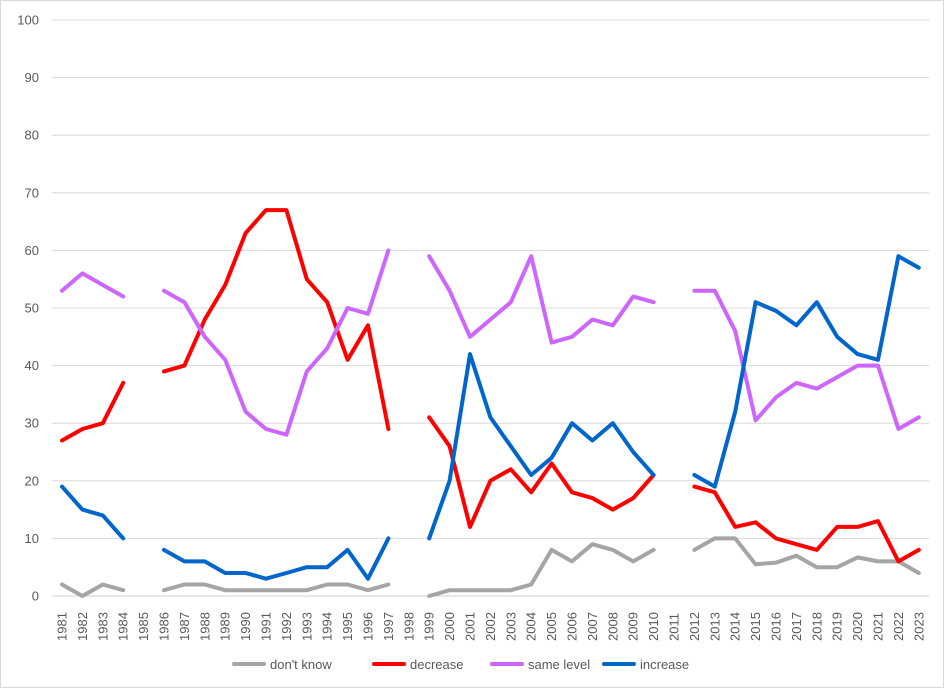 This screenshot has height=694, width=944. I want to click on x-tick-label: 2002, so click(490, 626).